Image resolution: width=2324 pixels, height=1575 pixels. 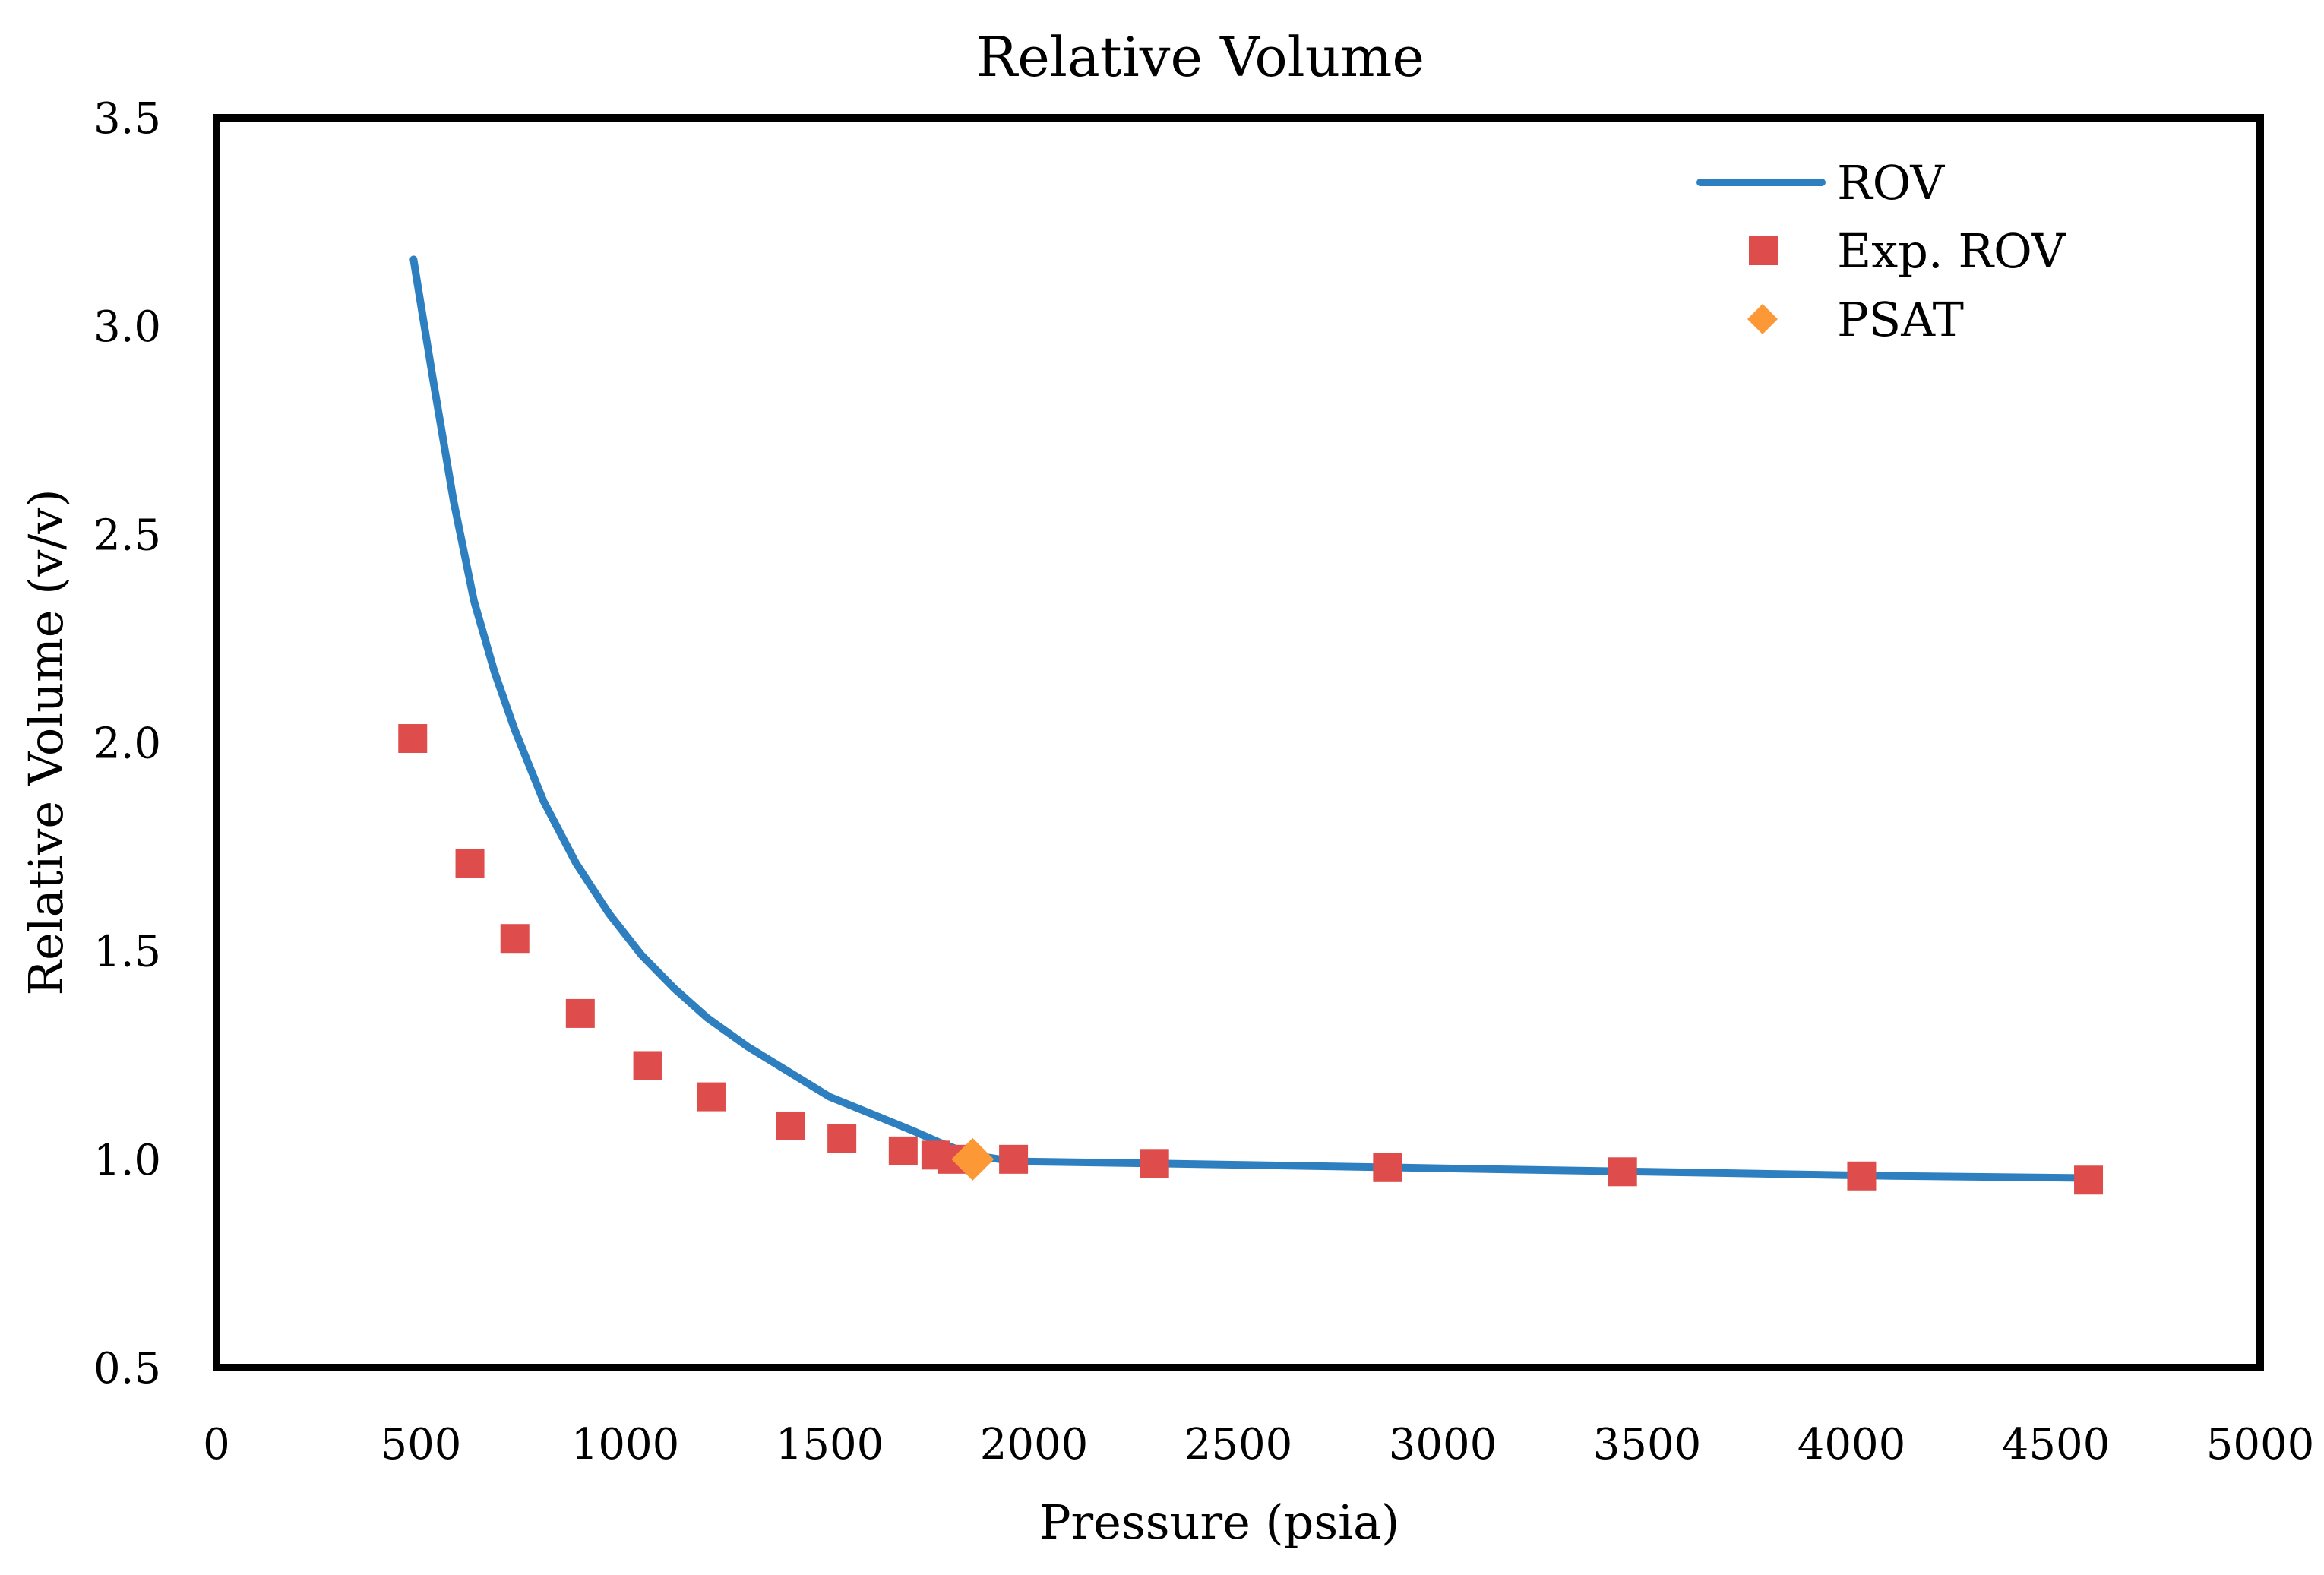 What do you see at coordinates (46, 742) in the screenshot?
I see `y-axis-label: Relative Volume (v/v)` at bounding box center [46, 742].